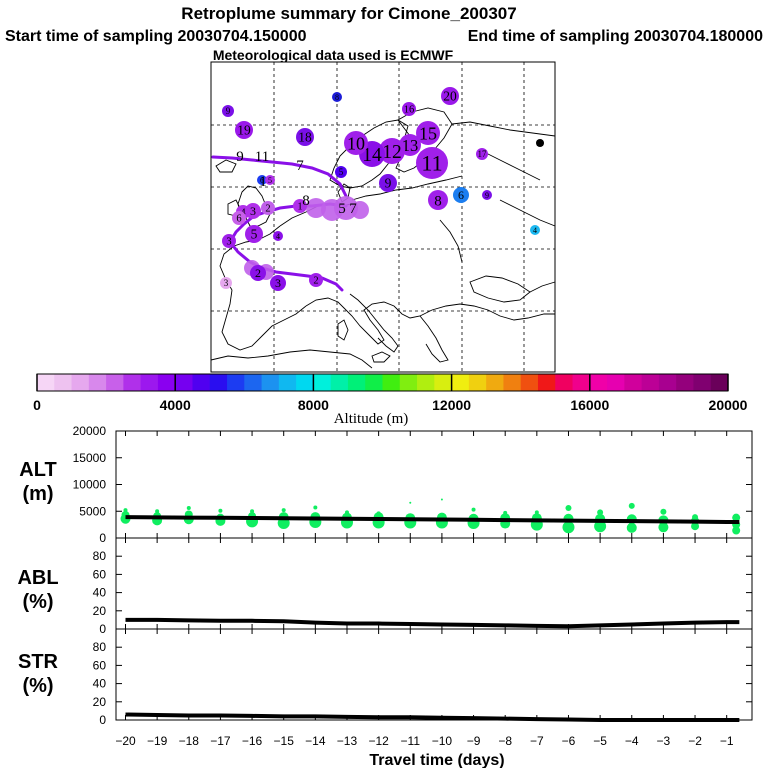  I want to click on y-tick-label: 40, so click(100, 684).